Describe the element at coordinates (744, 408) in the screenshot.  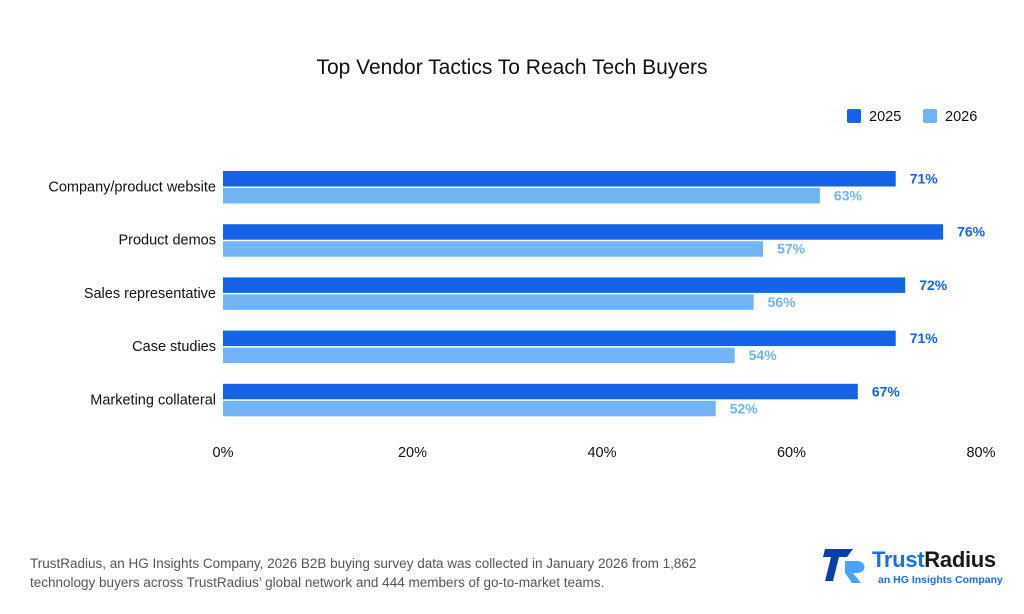
I see `data-label: 52%` at that location.